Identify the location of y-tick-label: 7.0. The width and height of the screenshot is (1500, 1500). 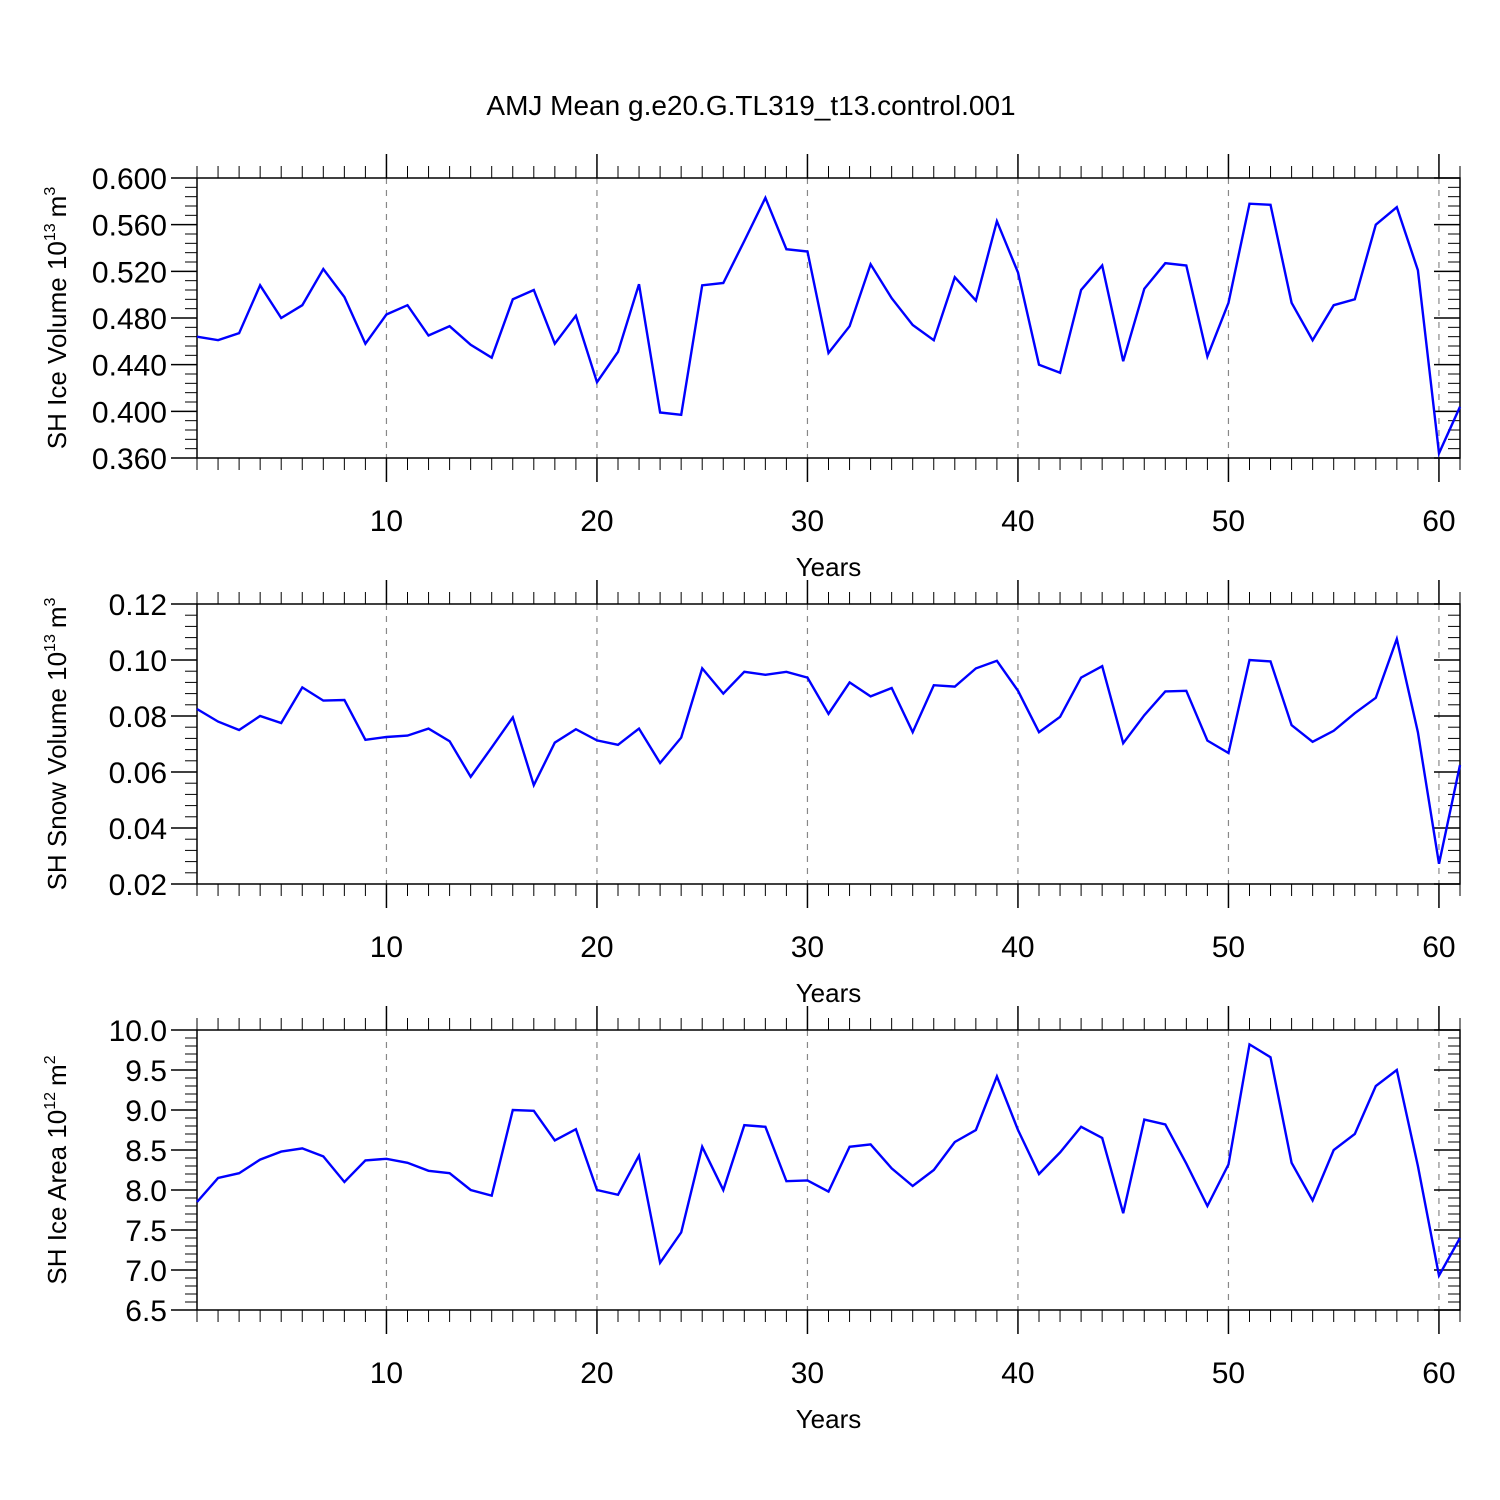
(146, 1271).